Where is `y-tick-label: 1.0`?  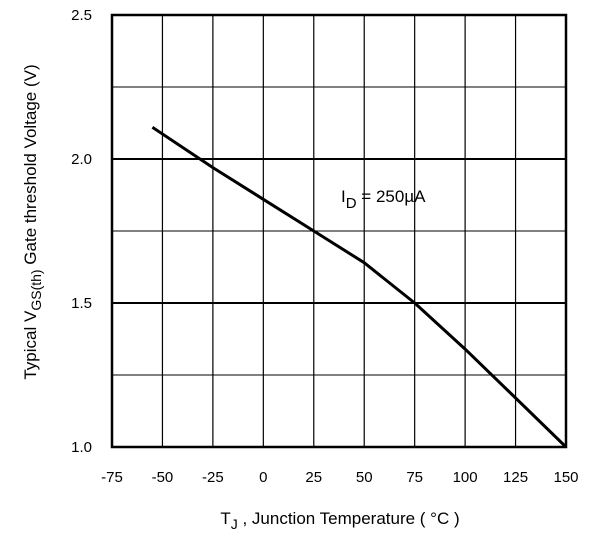 y-tick-label: 1.0 is located at coordinates (81, 447).